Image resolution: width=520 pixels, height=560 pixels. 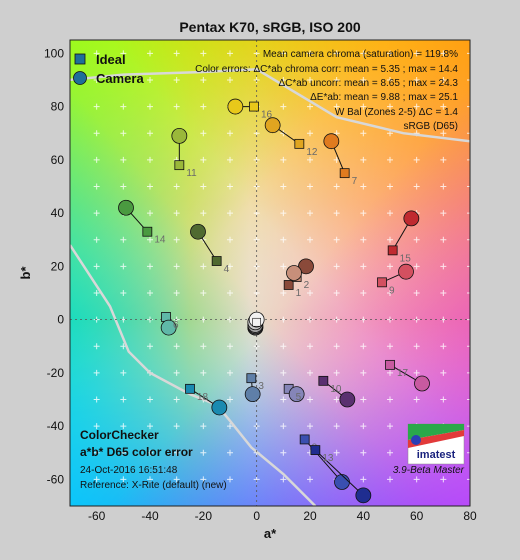 What do you see at coordinates (431, 126) in the screenshot?
I see `stats-line-6: sRGB (D65)` at bounding box center [431, 126].